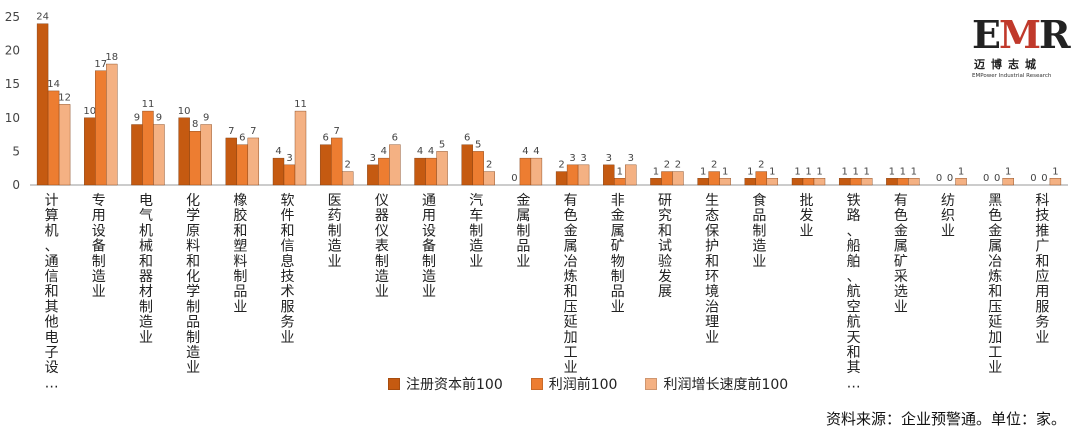  What do you see at coordinates (995, 353) in the screenshot?
I see `x-category-char: 工` at bounding box center [995, 353].